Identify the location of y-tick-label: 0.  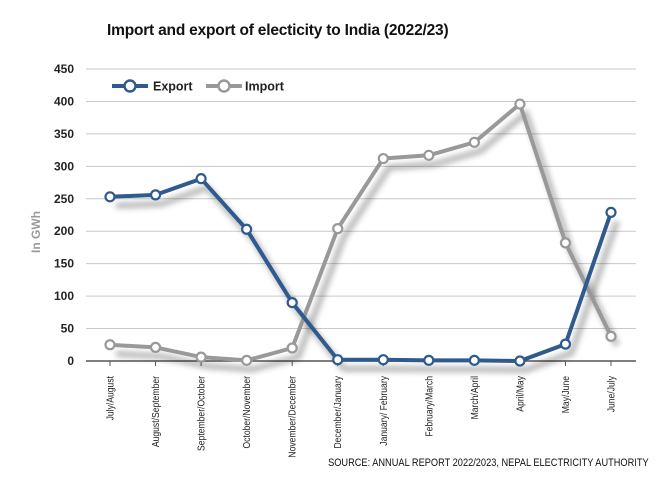
(70, 361).